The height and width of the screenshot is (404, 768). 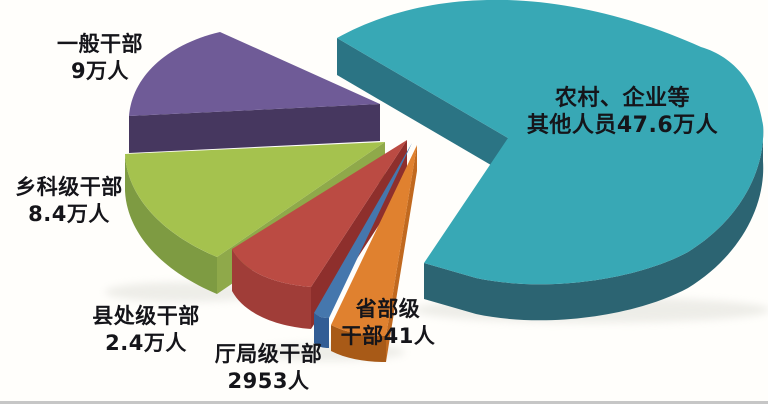 I want to click on slice-county-level-top, so click(x=319, y=213).